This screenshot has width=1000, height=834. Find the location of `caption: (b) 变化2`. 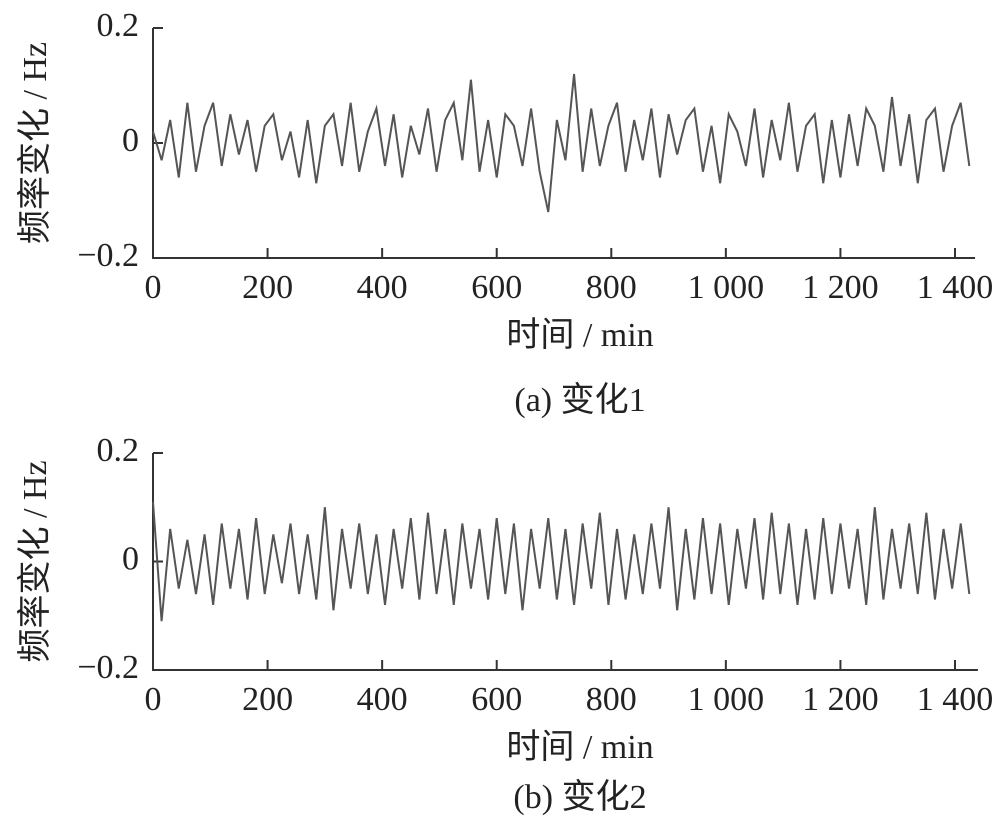

caption: (b) 变化2 is located at coordinates (579, 797).